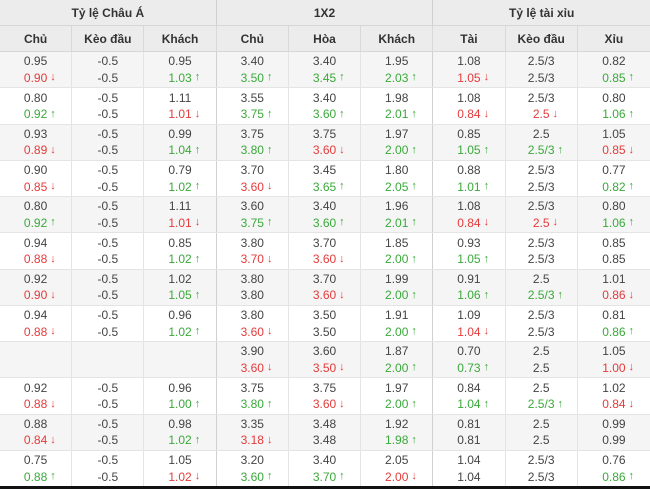 This screenshot has width=650, height=489. I want to click on odds-value: 3.70, so click(324, 476).